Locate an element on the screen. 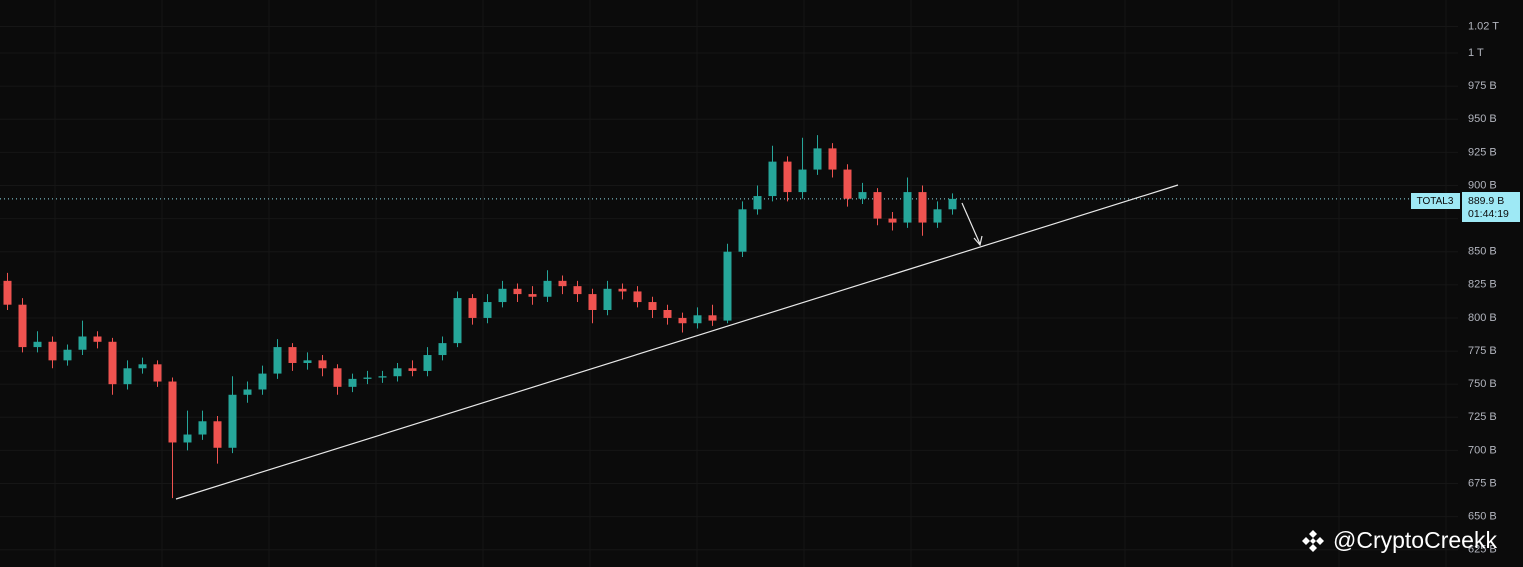  arrow-head is located at coordinates (978, 241).